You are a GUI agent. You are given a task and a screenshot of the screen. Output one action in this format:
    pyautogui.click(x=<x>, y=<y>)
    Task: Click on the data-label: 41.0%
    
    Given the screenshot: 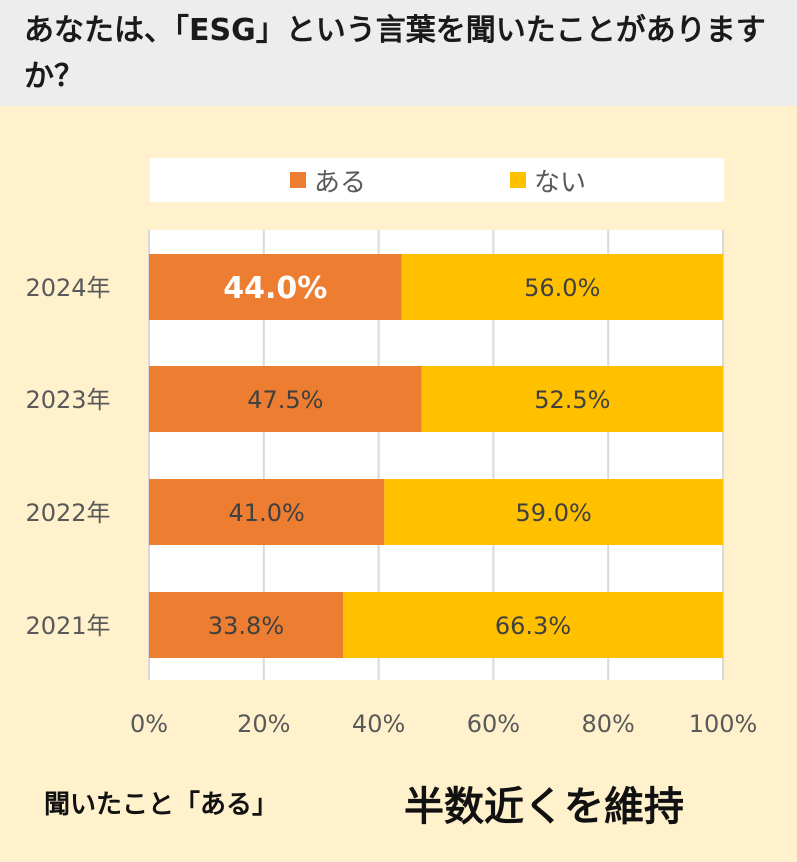 What is the action you would take?
    pyautogui.click(x=267, y=513)
    